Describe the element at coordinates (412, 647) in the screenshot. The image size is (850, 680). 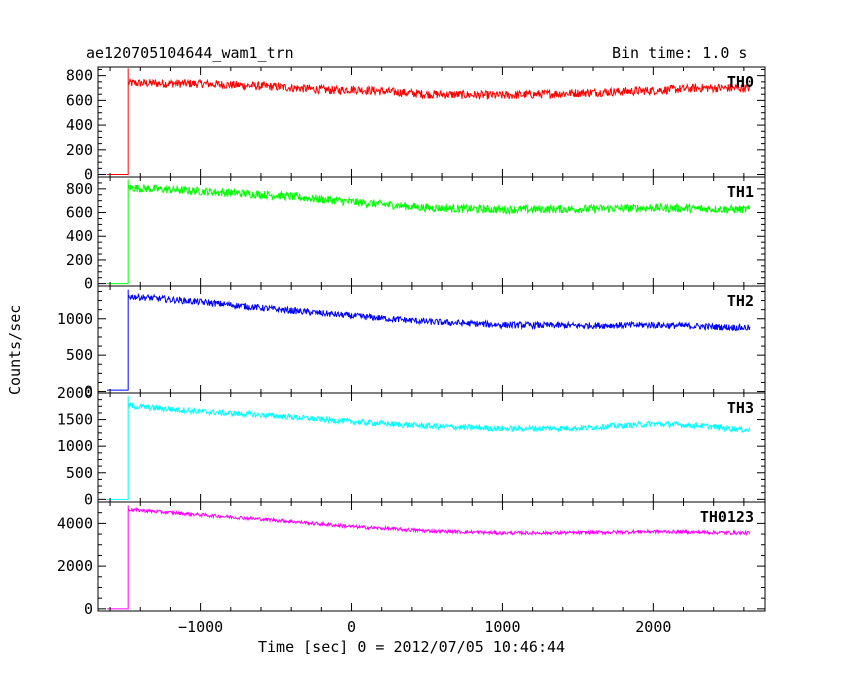
I see `x-axis-label: Time [sec] 0 = 2012/07/05 10:46:44` at that location.